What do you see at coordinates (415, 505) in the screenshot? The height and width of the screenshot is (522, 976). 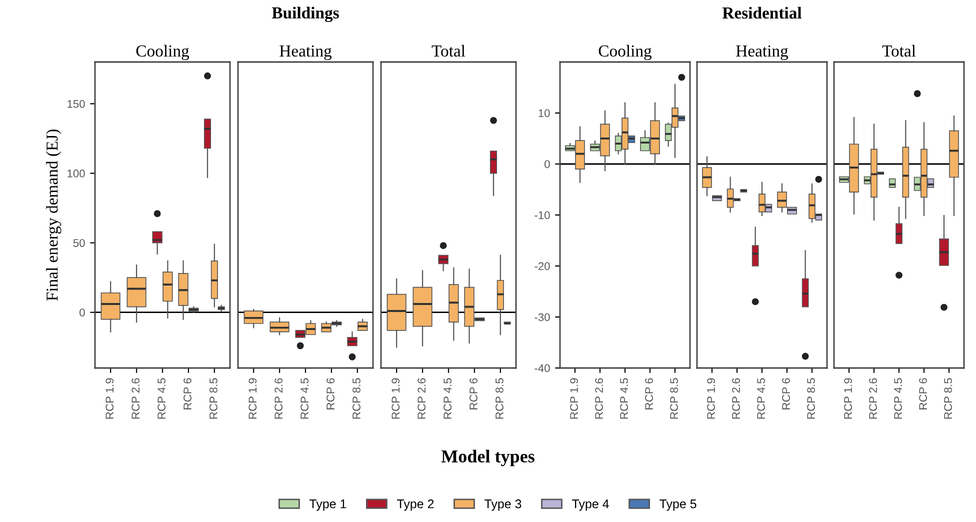 I see `legend-label: Type 2` at bounding box center [415, 505].